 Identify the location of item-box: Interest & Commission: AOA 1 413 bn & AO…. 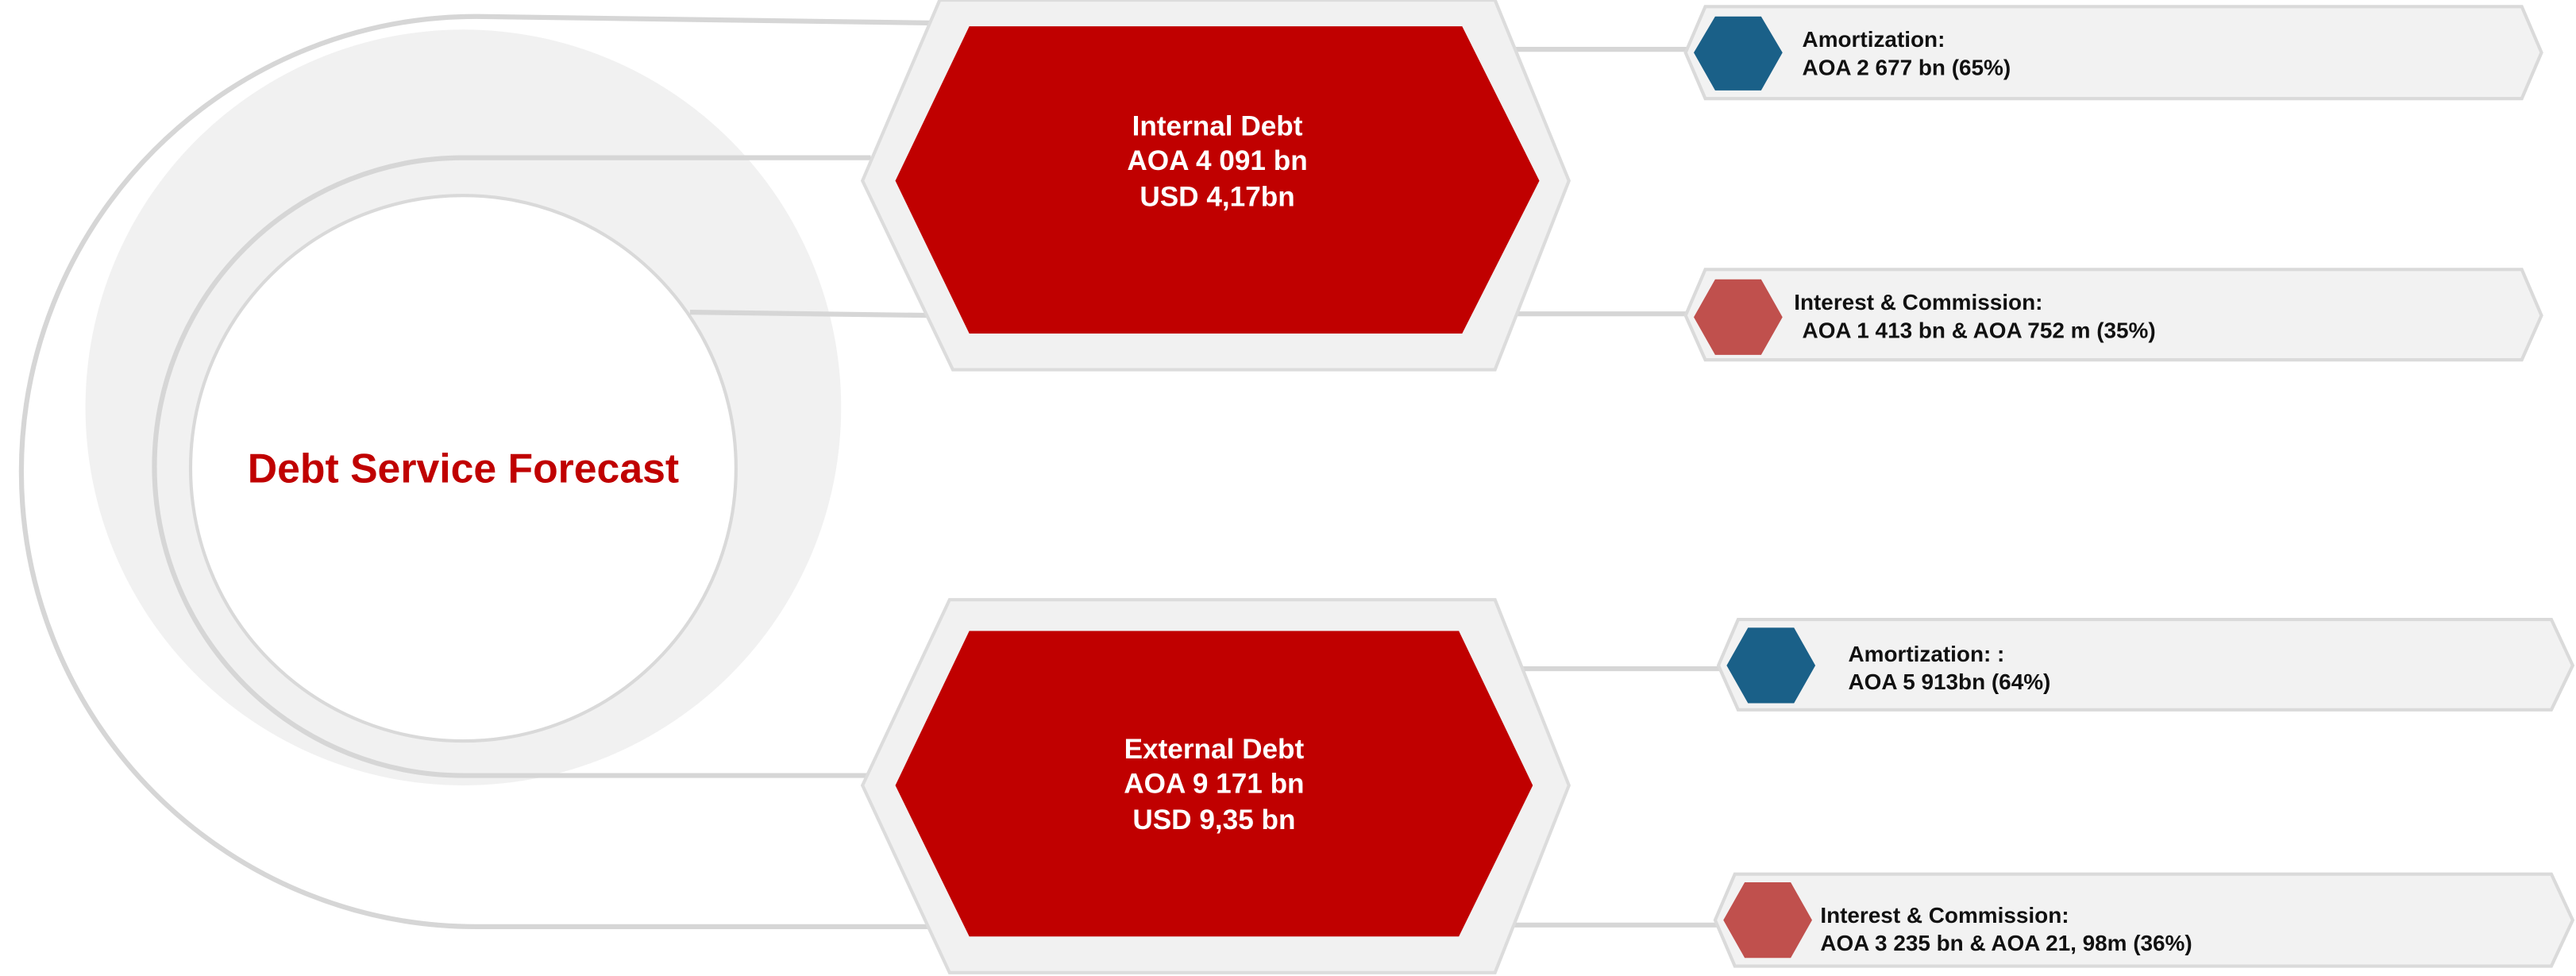
(2113, 315).